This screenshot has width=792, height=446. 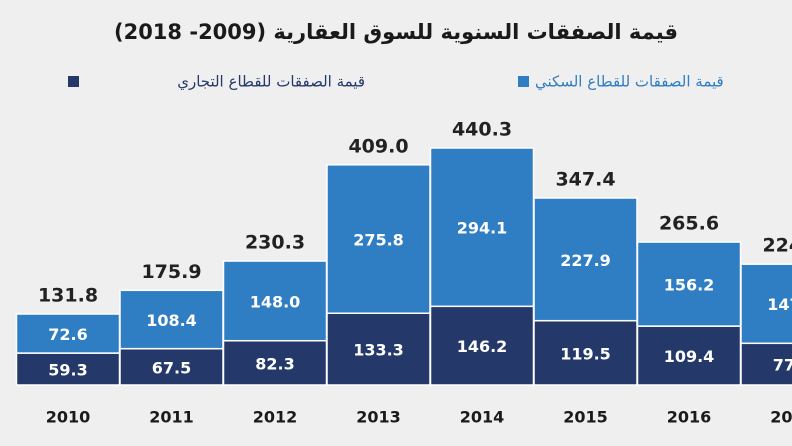 What do you see at coordinates (378, 350) in the screenshot?
I see `value-label: 133.3` at bounding box center [378, 350].